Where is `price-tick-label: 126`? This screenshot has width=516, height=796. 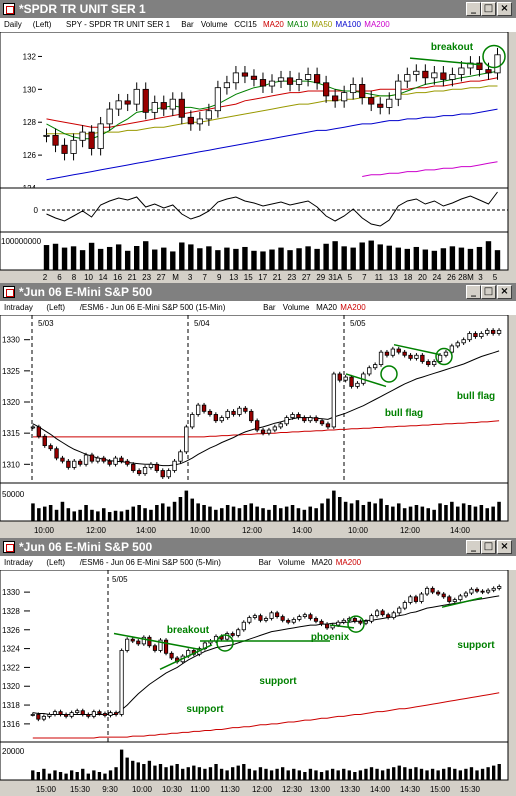
price-tick-label: 126 is located at coordinates (30, 155).